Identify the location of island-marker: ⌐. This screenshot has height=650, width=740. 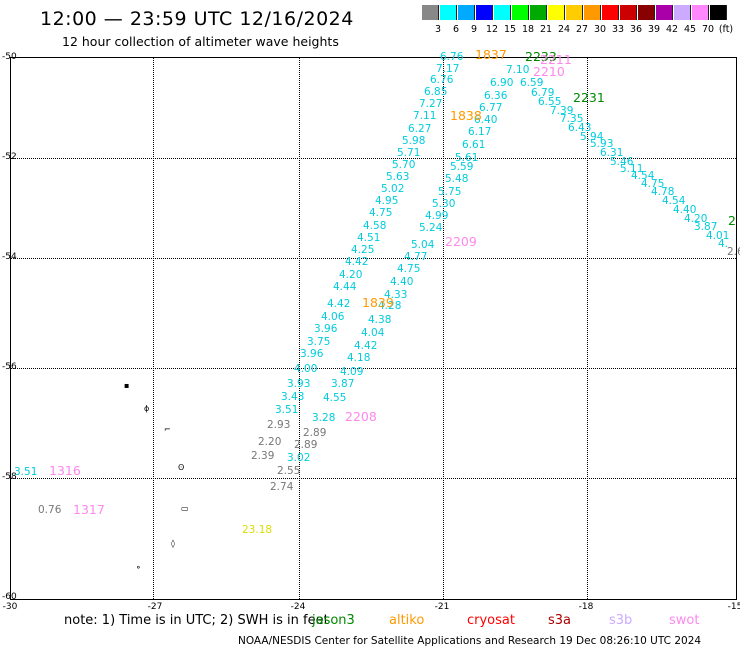
(167, 429).